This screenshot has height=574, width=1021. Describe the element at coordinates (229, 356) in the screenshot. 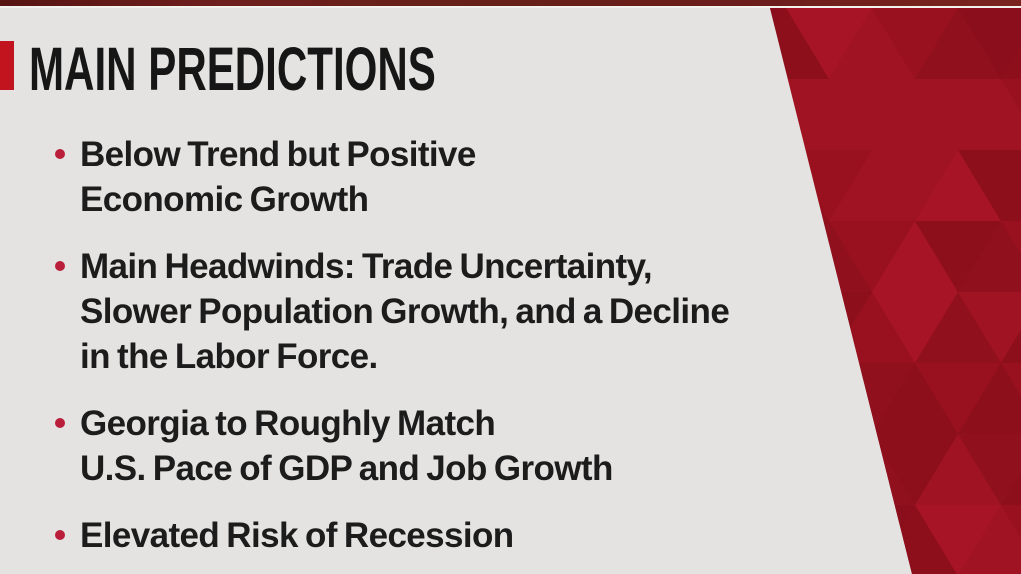

I see `bullet-line: in the Labor Force.` at that location.